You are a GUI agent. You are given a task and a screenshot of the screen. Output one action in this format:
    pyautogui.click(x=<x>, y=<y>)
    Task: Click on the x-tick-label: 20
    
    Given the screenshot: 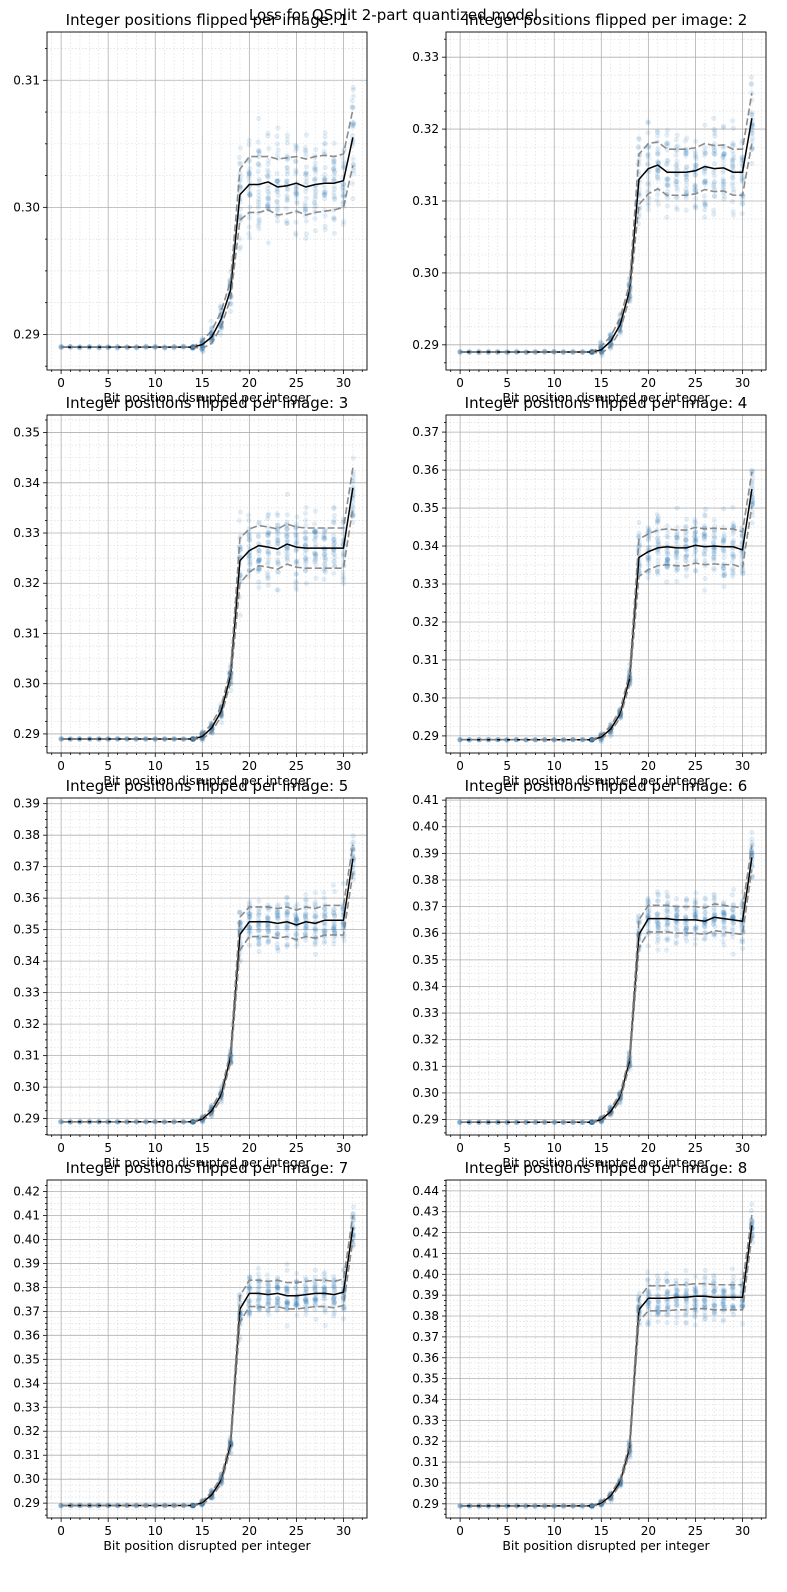 What is the action you would take?
    pyautogui.click(x=648, y=383)
    